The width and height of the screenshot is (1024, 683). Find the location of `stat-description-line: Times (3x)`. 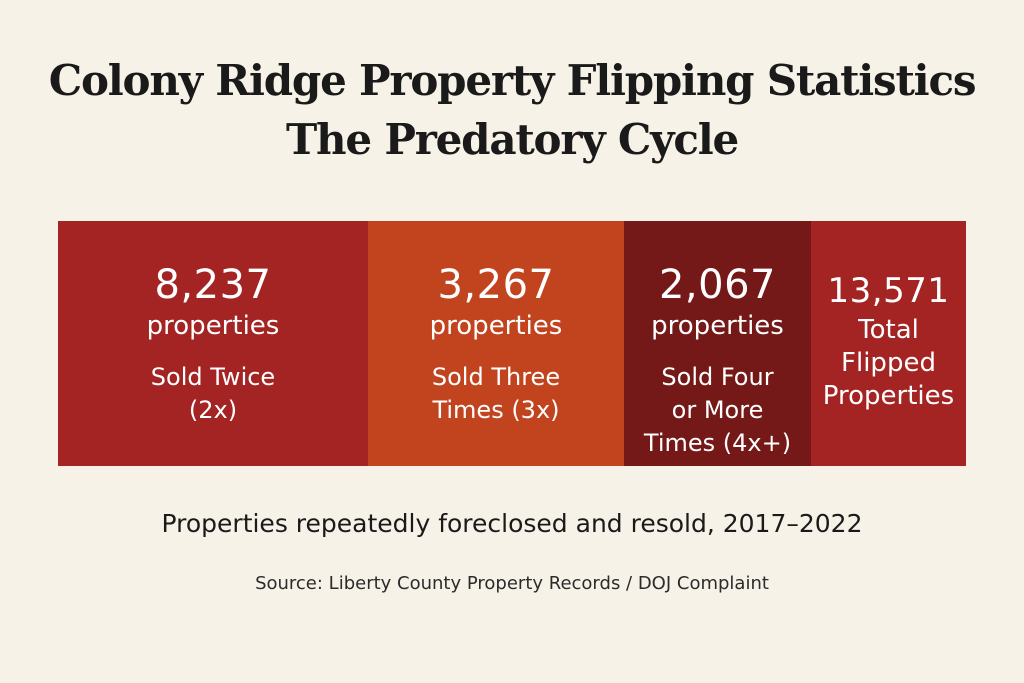

stat-description-line: Times (3x) is located at coordinates (496, 410).